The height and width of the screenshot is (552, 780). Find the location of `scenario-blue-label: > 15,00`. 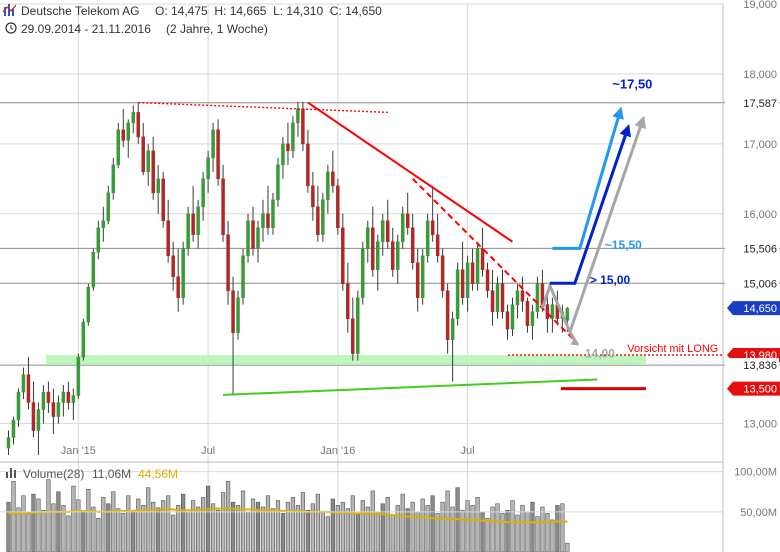

scenario-blue-label: > 15,00 is located at coordinates (610, 280).